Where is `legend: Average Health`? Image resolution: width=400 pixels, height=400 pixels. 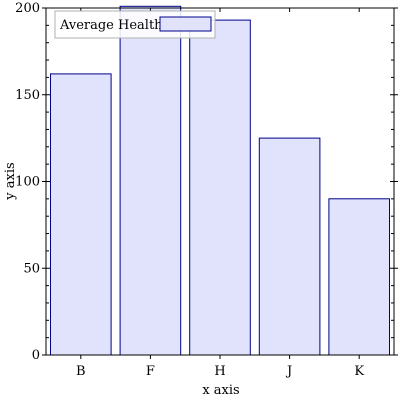 legend: Average Health is located at coordinates (135, 24).